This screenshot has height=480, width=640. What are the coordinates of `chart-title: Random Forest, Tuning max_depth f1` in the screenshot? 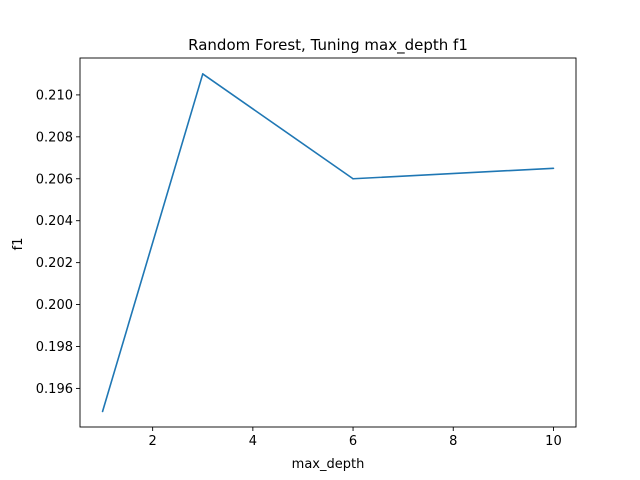 It's located at (328, 45).